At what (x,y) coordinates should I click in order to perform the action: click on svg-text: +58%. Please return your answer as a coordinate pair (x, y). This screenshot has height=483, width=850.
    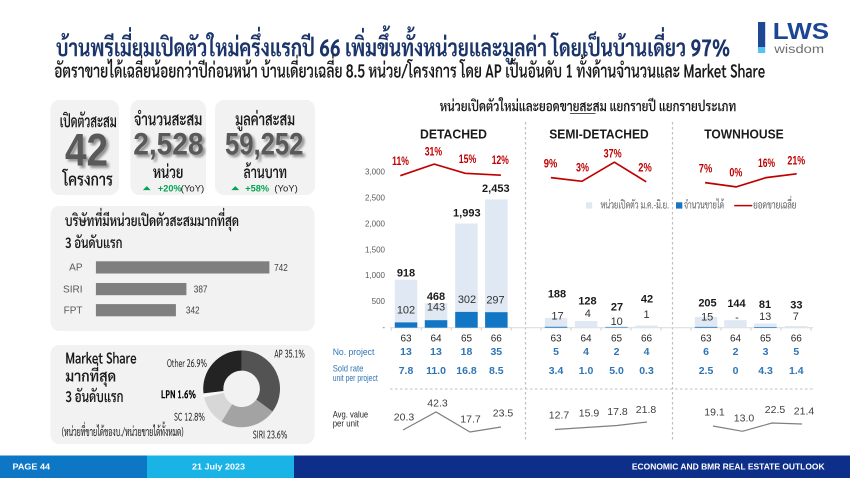
    Looking at the image, I should click on (257, 188).